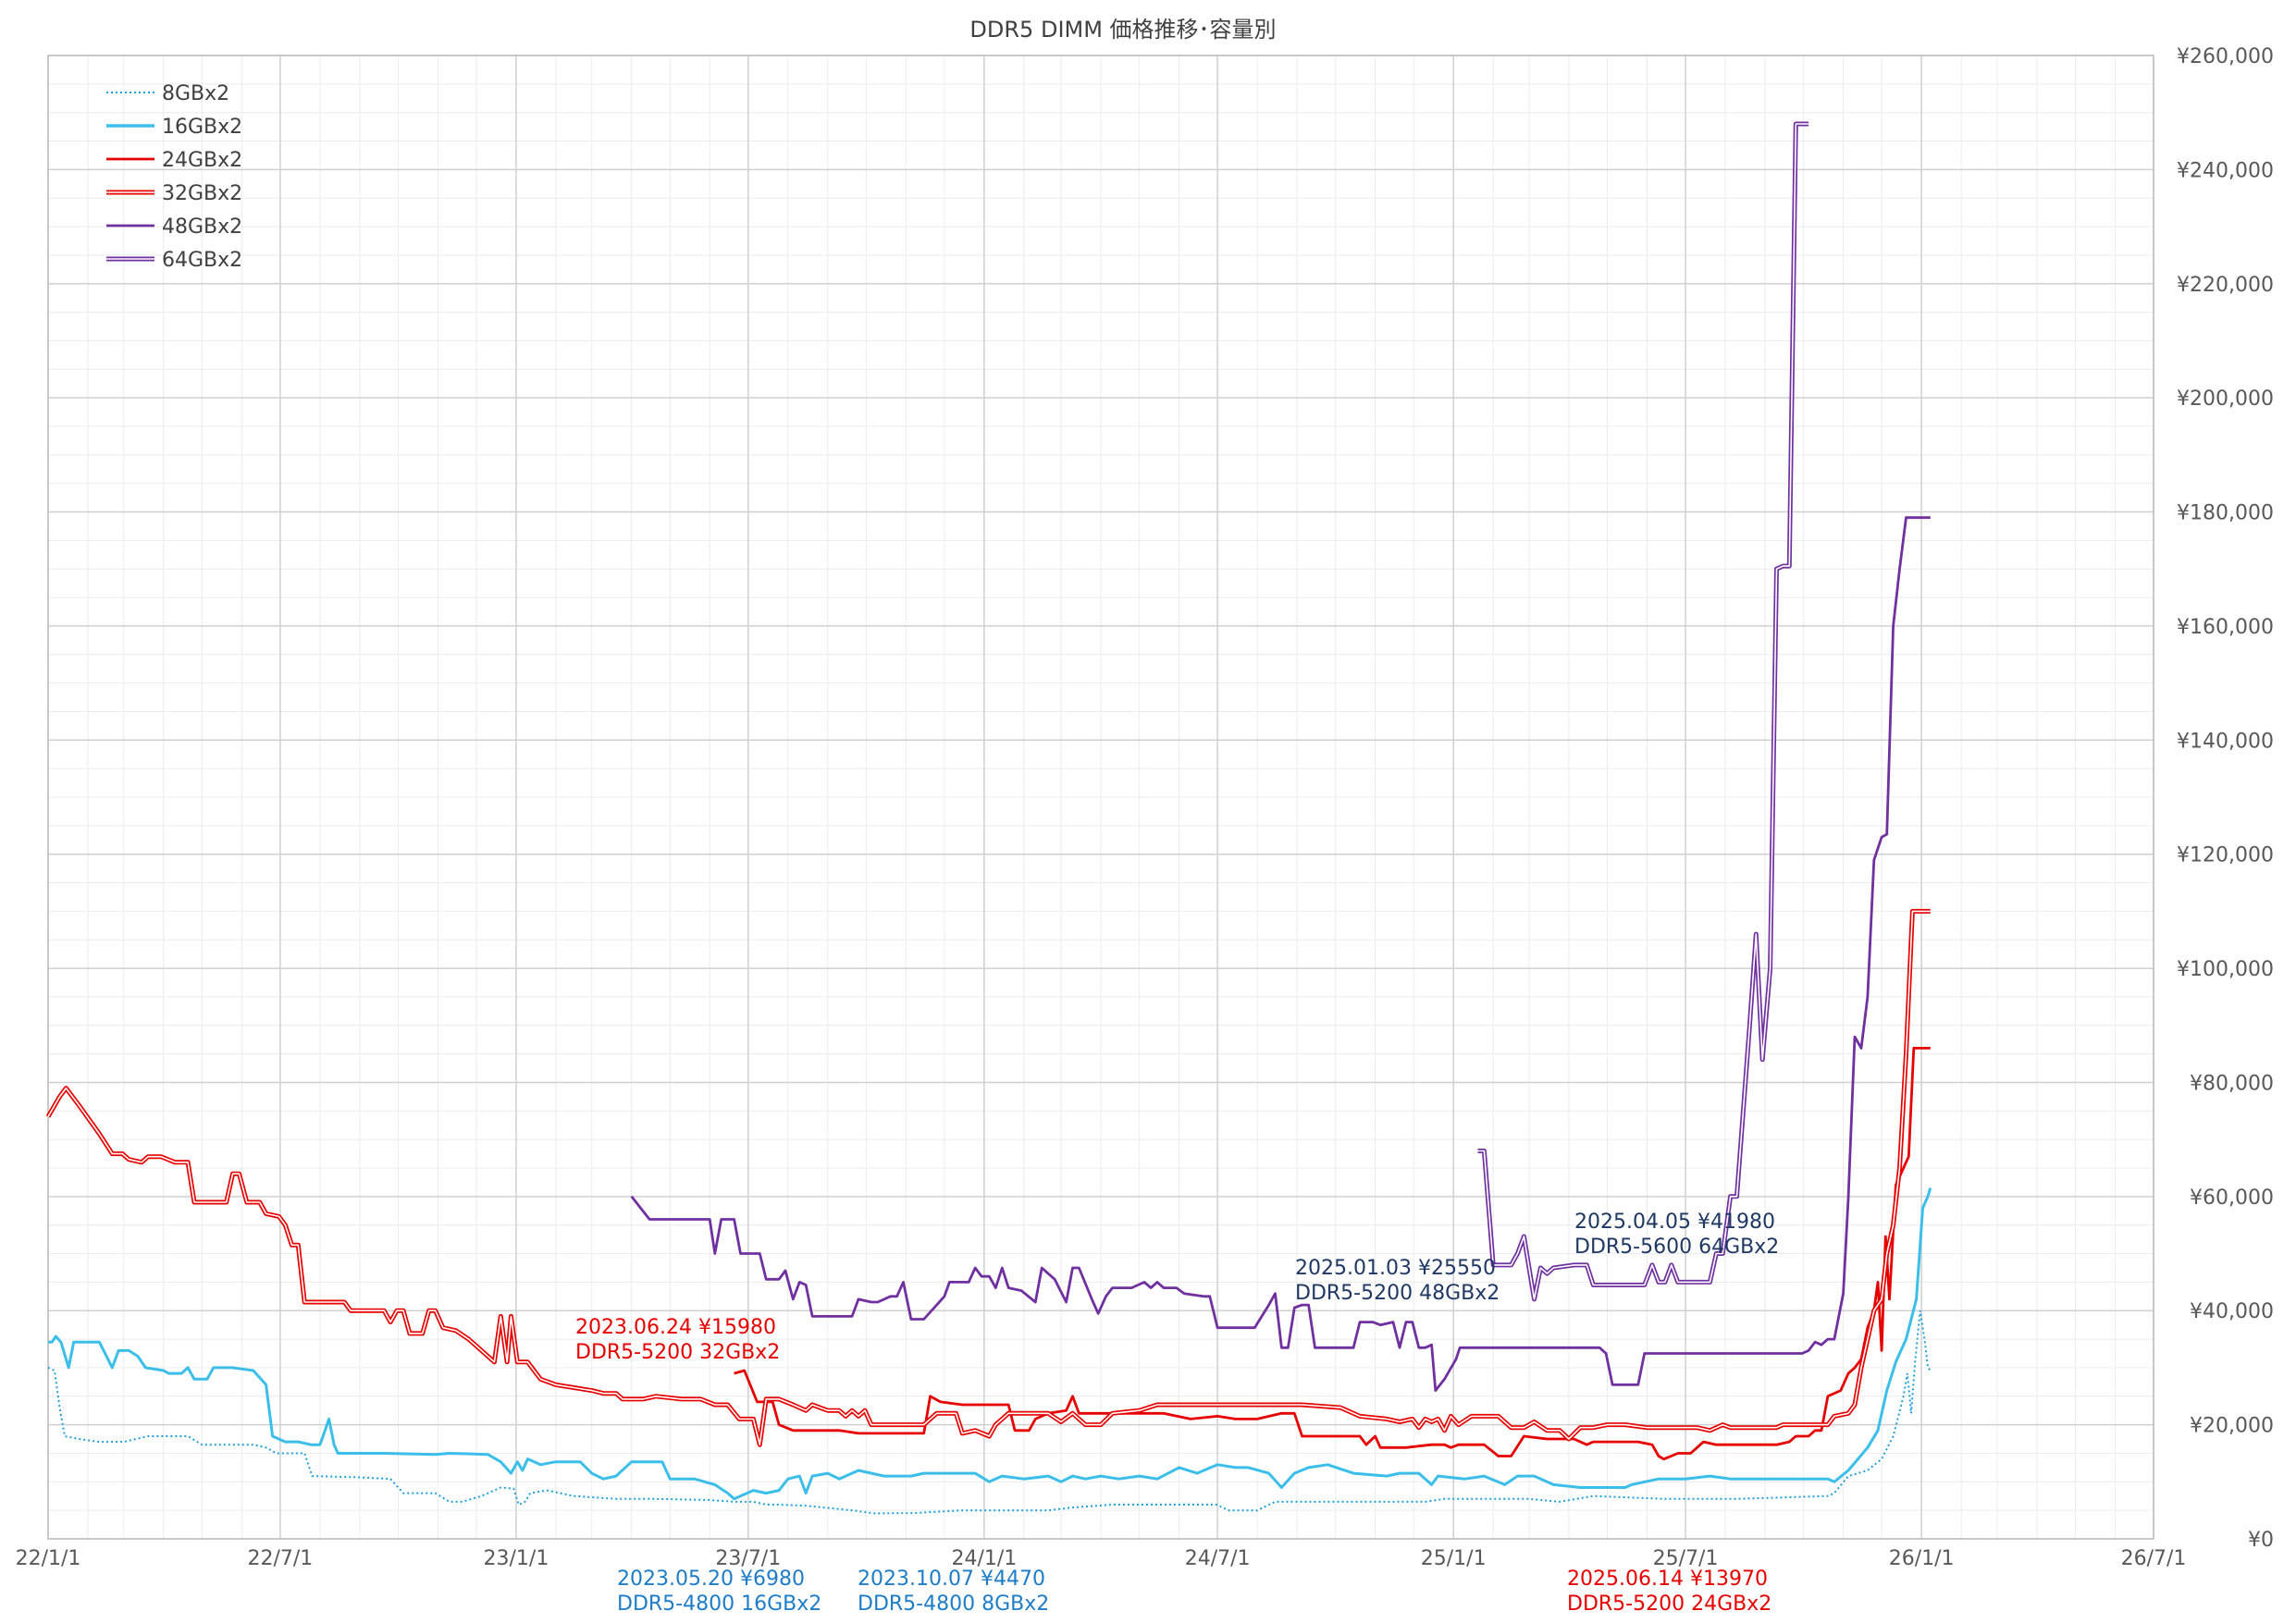  I want to click on y-tick-label: ¥40,000, so click(2232, 1311).